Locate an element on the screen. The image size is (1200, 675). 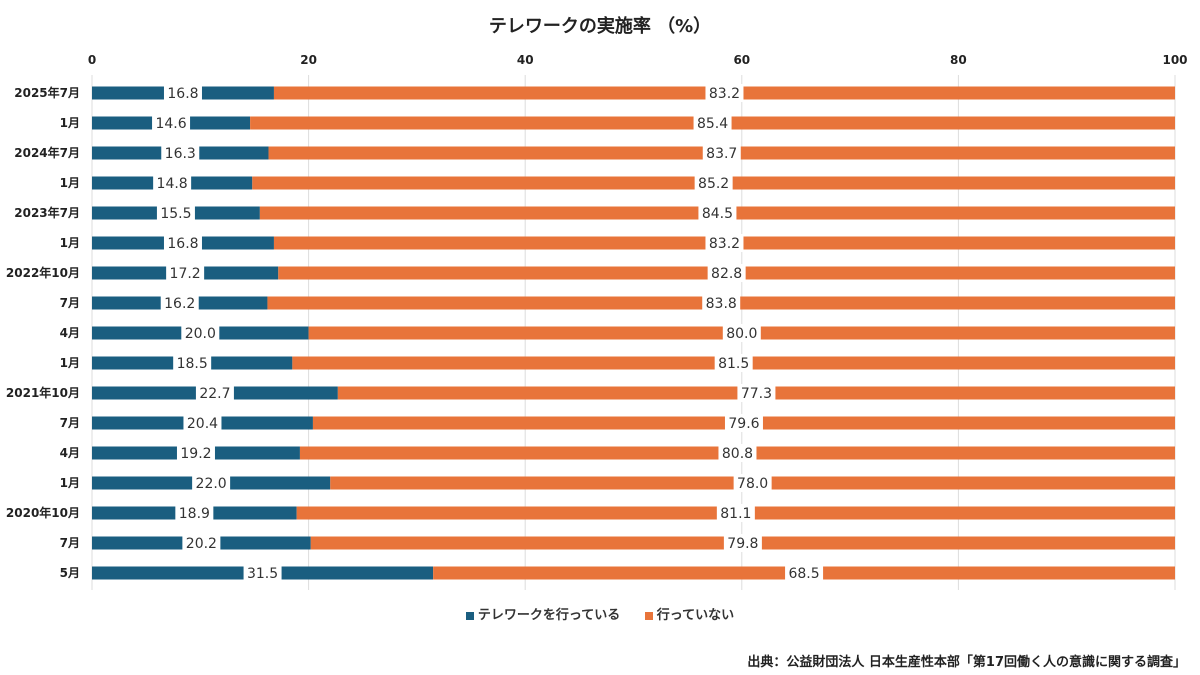
data-label: 22.0 is located at coordinates (211, 484).